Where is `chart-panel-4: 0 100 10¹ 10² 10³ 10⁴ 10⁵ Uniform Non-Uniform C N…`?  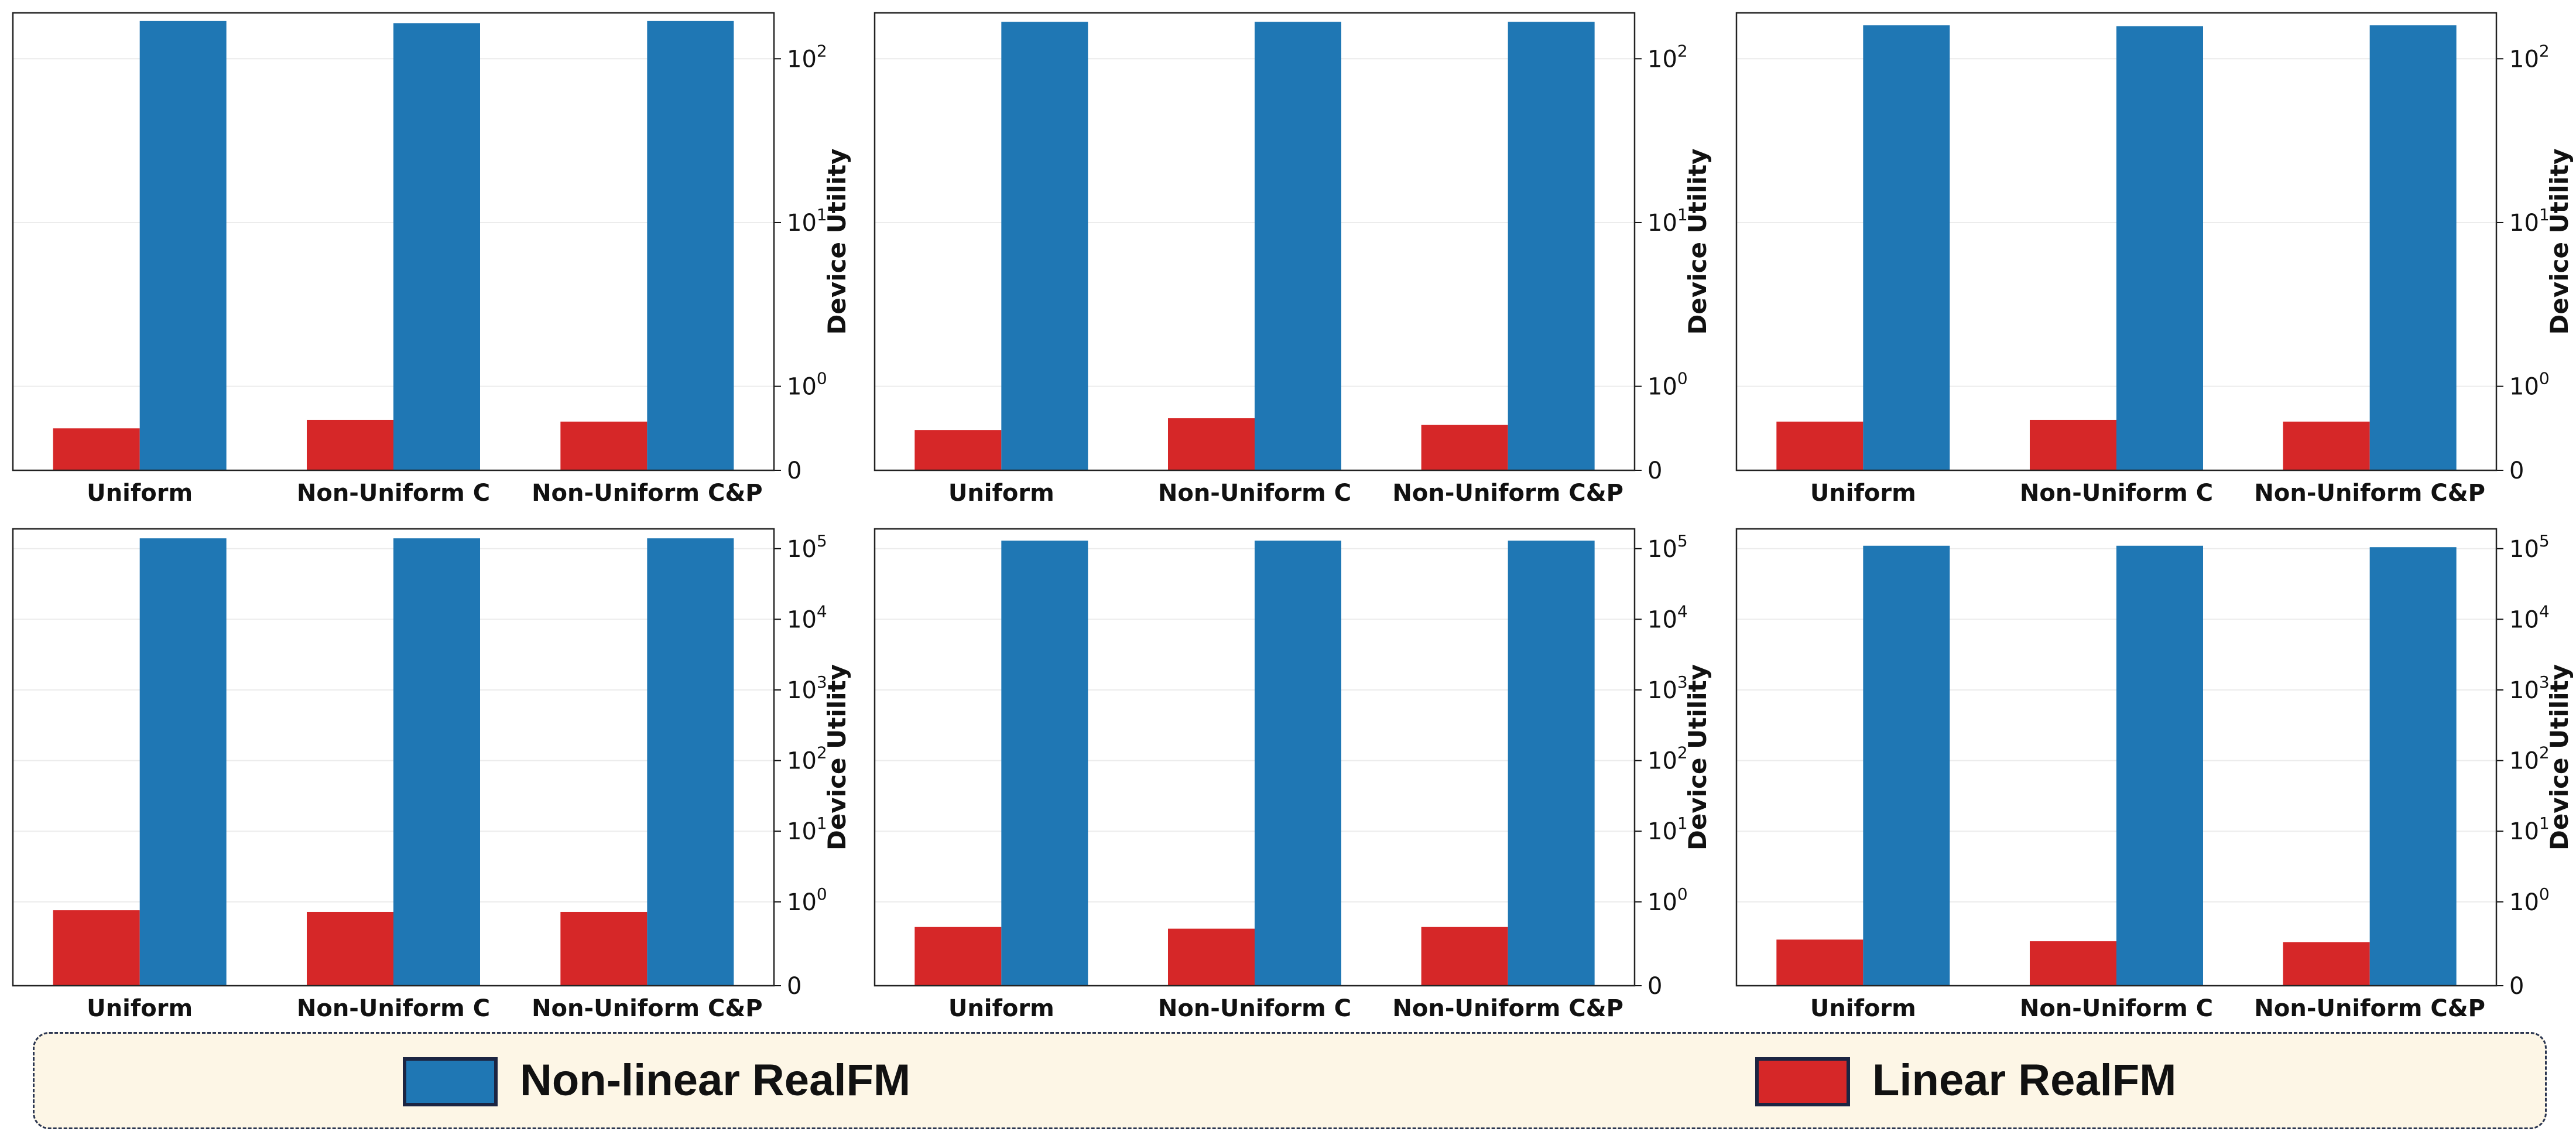
chart-panel-4: 0 100 10¹ 10² 10³ 10⁴ 10⁵ Uniform Non-Uniform C N… is located at coordinates (431, 775).